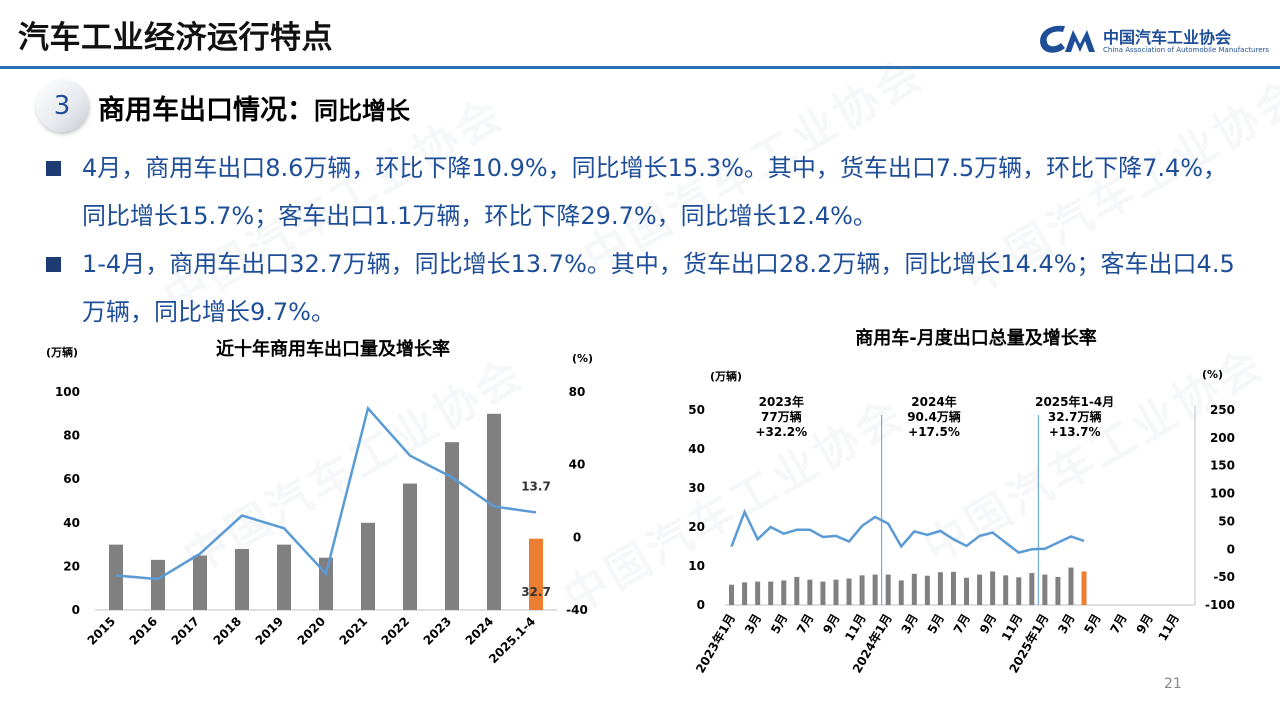 This screenshot has width=1280, height=720. I want to click on y-left-unit: (万辆), so click(62, 352).